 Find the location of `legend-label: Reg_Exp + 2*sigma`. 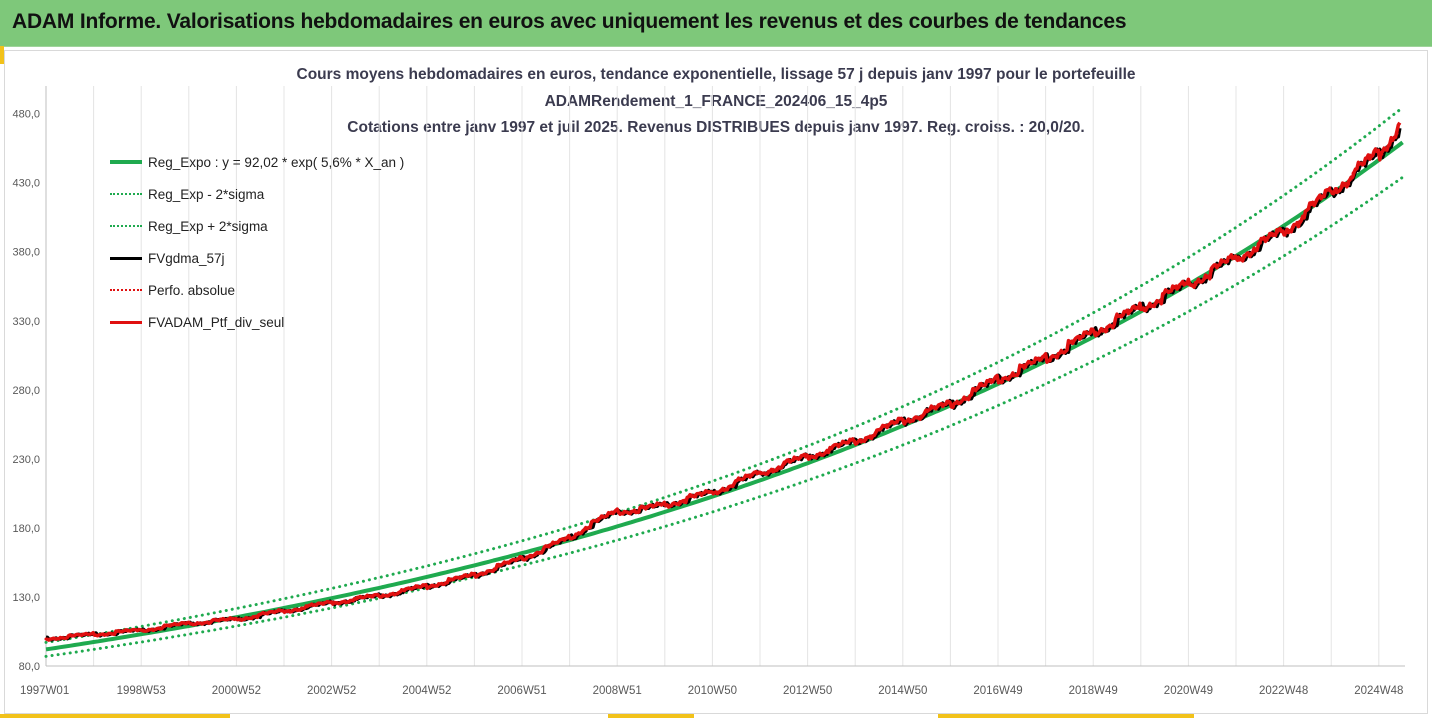

legend-label: Reg_Exp + 2*sigma is located at coordinates (208, 226).